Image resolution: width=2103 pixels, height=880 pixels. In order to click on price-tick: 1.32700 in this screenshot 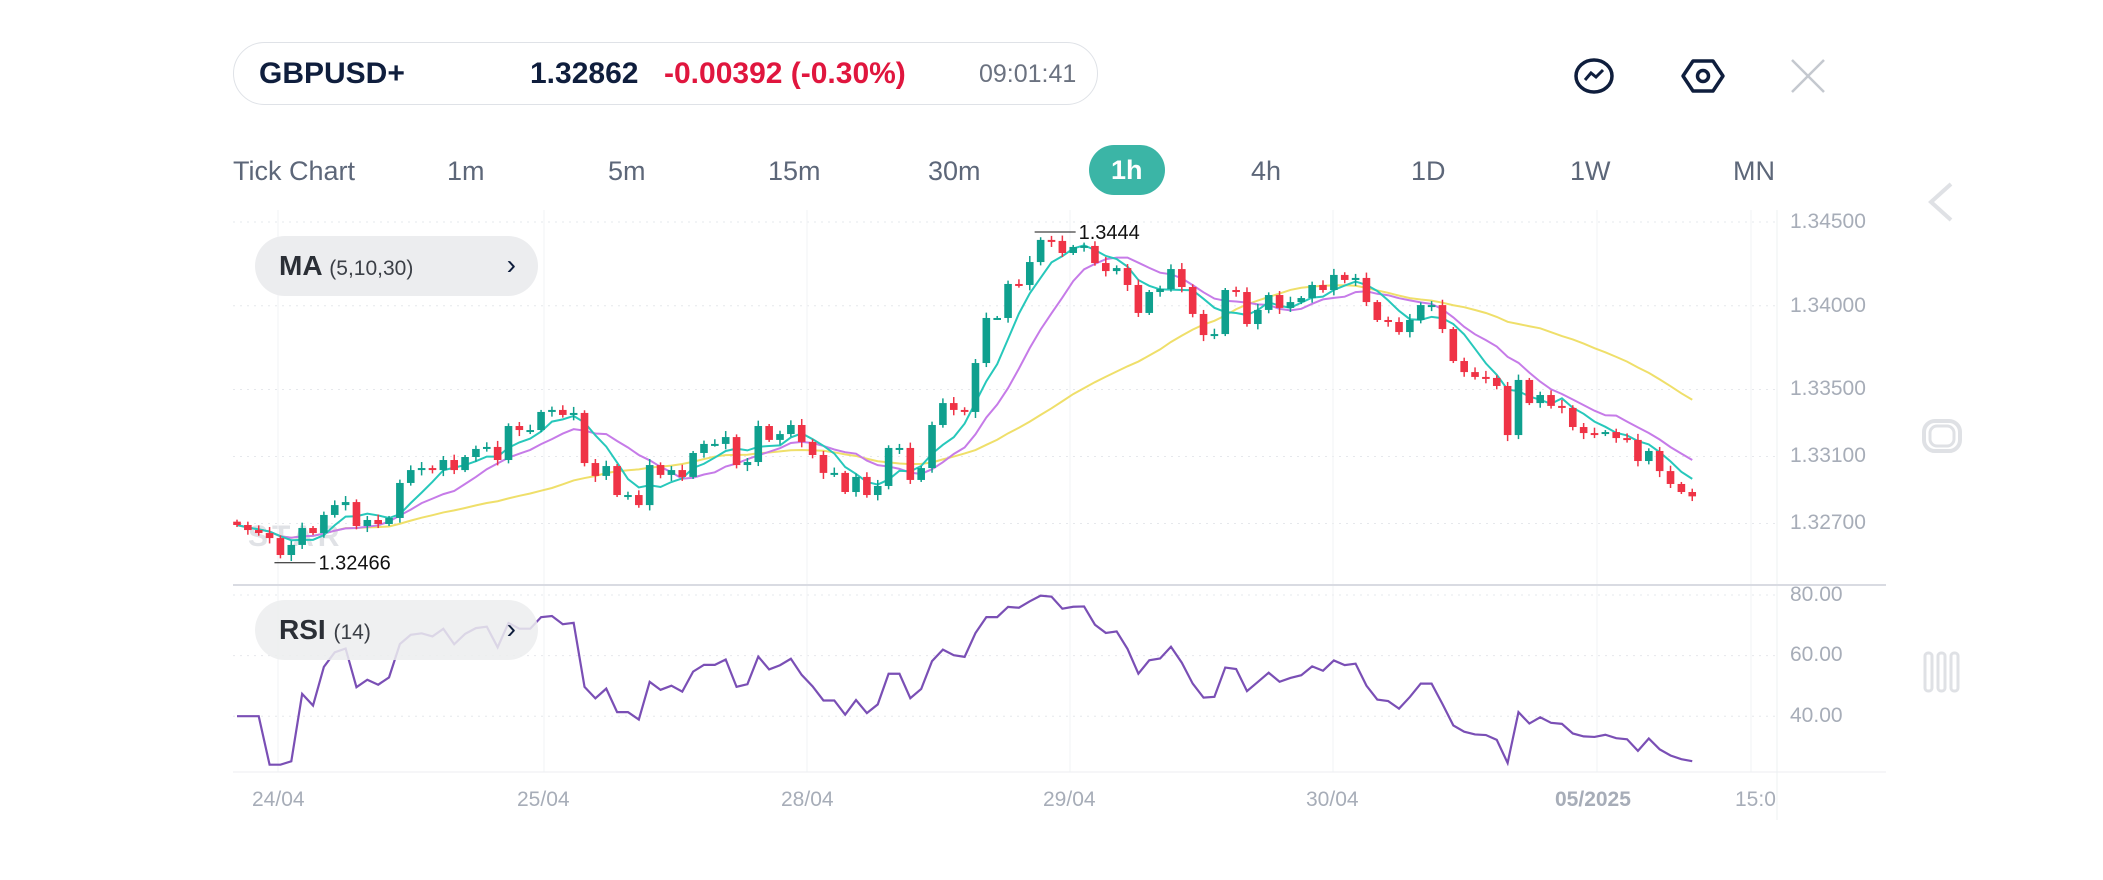, I will do `click(1828, 522)`.